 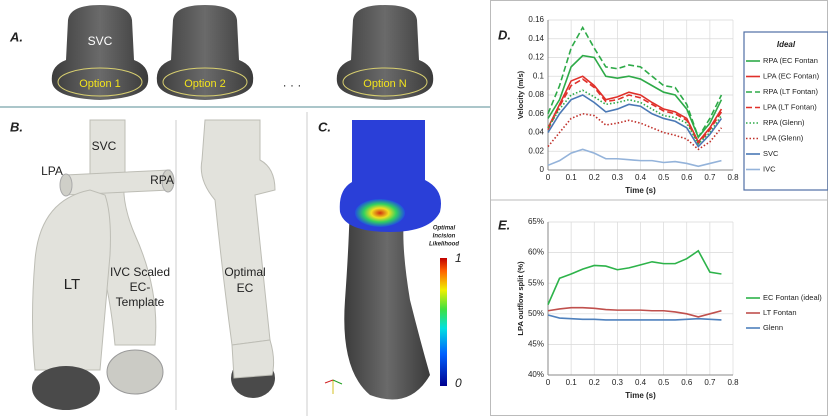 What do you see at coordinates (444, 245) in the screenshot?
I see `colorbar-title: Likelihood` at bounding box center [444, 245].